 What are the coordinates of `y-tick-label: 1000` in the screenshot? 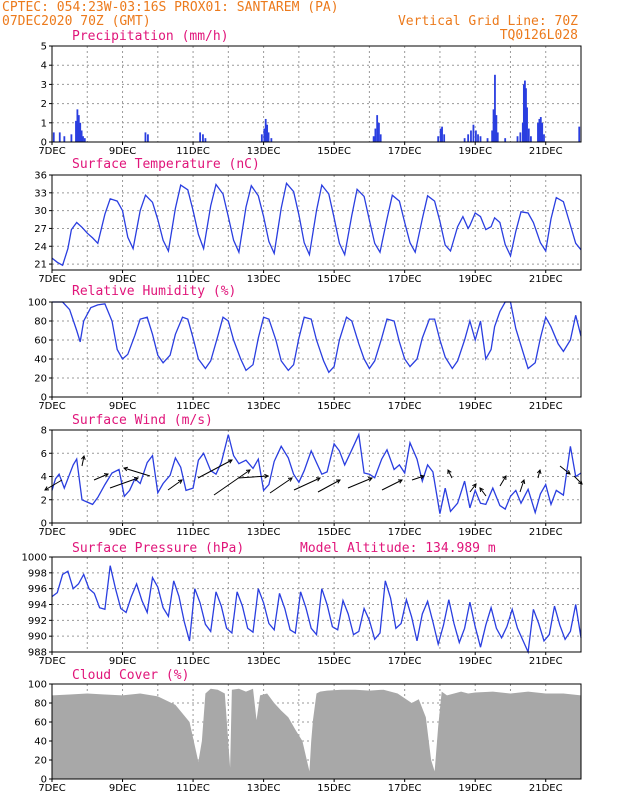 It's located at (34, 558).